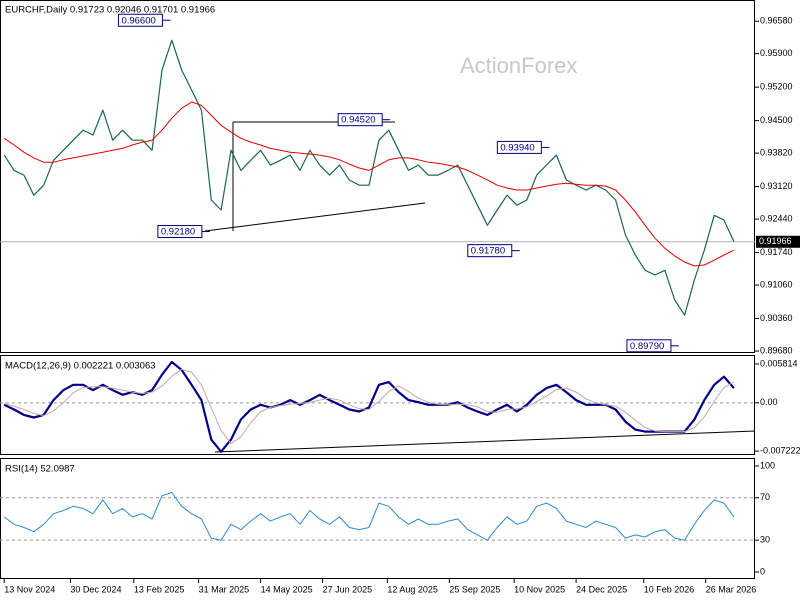 The height and width of the screenshot is (600, 800). Describe the element at coordinates (776, 350) in the screenshot. I see `y-tick-label: 0.89680` at that location.